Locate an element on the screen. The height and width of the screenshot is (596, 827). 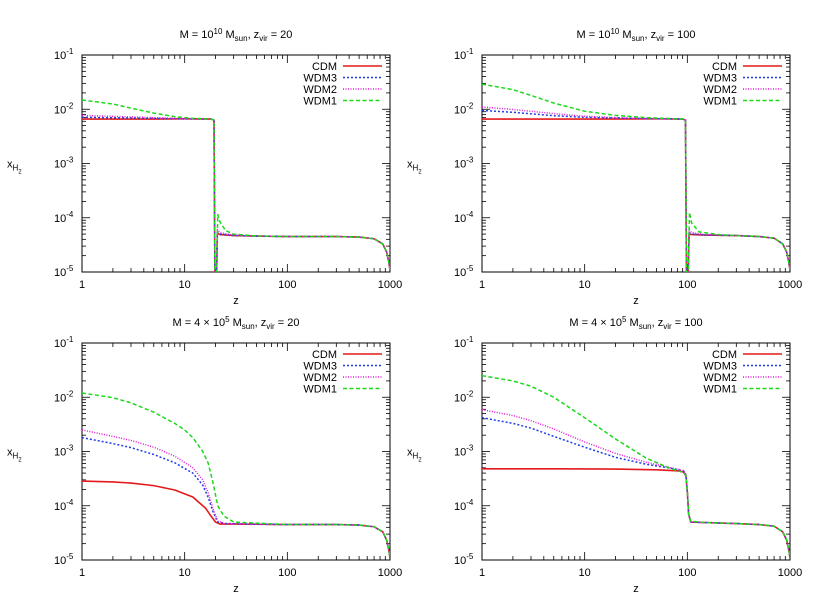
title-superscript: 10 is located at coordinates (614, 31).